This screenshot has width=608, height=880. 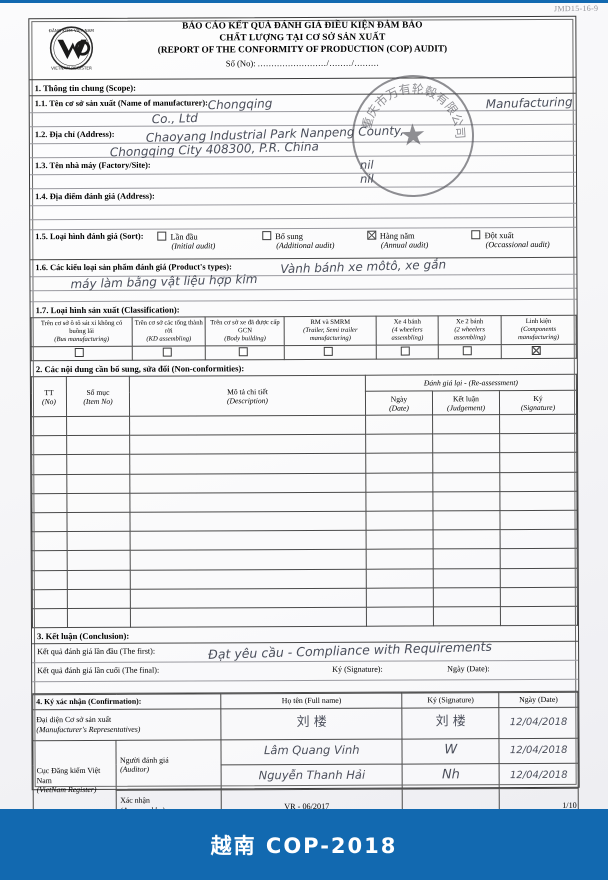 What do you see at coordinates (314, 239) in the screenshot?
I see `sort-option-additional: Bổ sung (Additional audit)` at bounding box center [314, 239].